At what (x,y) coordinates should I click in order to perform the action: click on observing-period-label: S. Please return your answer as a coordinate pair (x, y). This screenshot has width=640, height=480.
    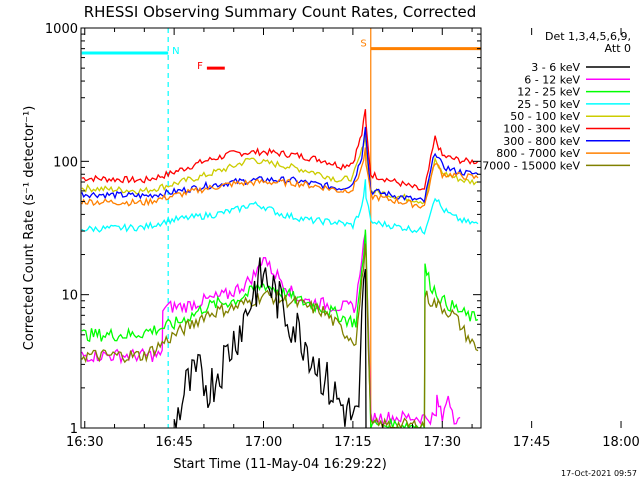
    Looking at the image, I should click on (363, 44).